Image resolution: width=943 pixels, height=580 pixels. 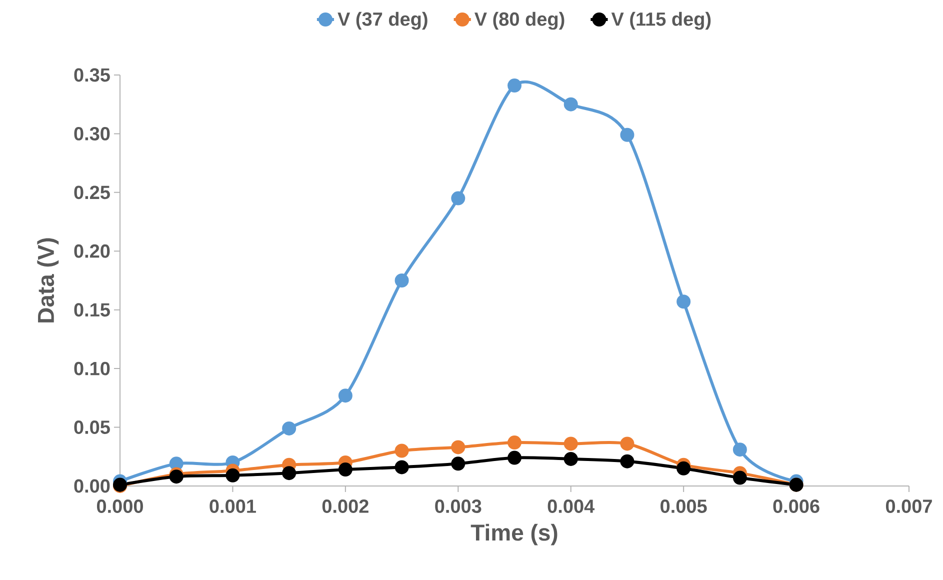 I want to click on y-tick-label: 0.15, so click(x=92, y=310).